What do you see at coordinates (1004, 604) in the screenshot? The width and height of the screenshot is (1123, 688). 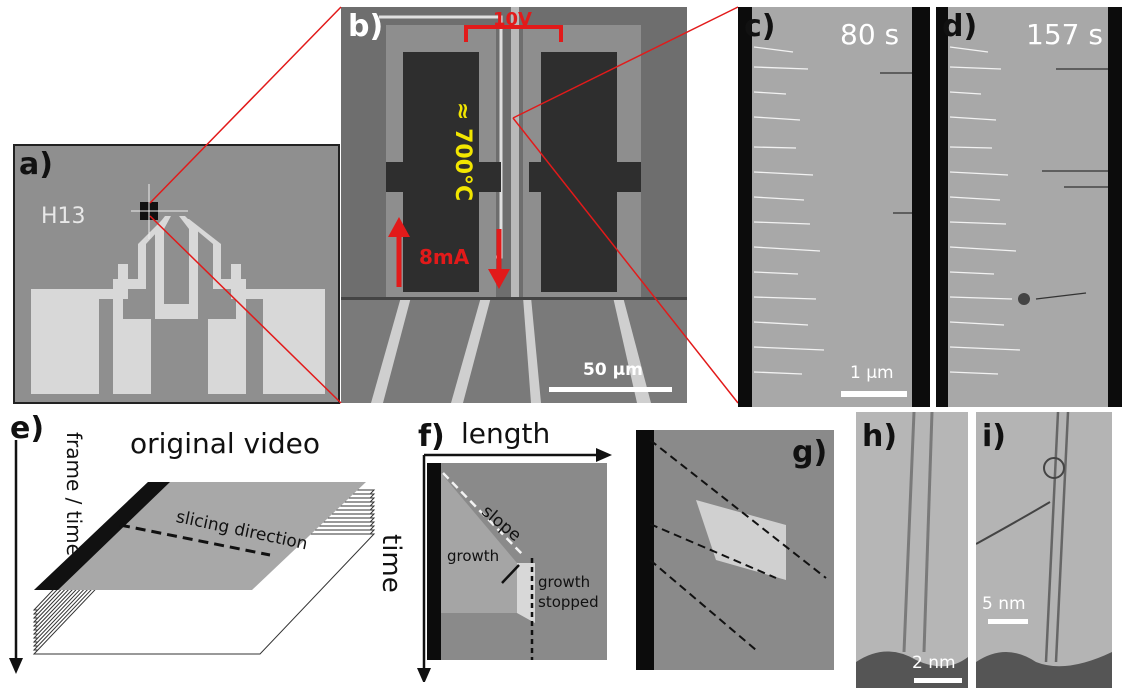 I see `scalebar-i-label: 5 nm` at bounding box center [1004, 604].